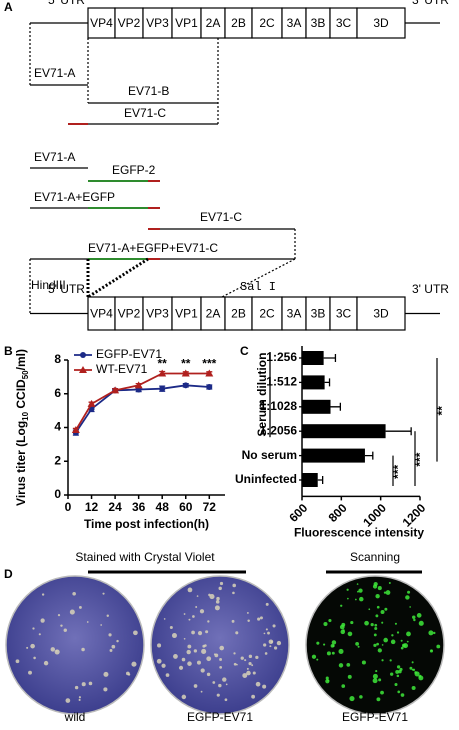  Describe the element at coordinates (163, 507) in the screenshot. I see `x-tick-label: 48` at that location.